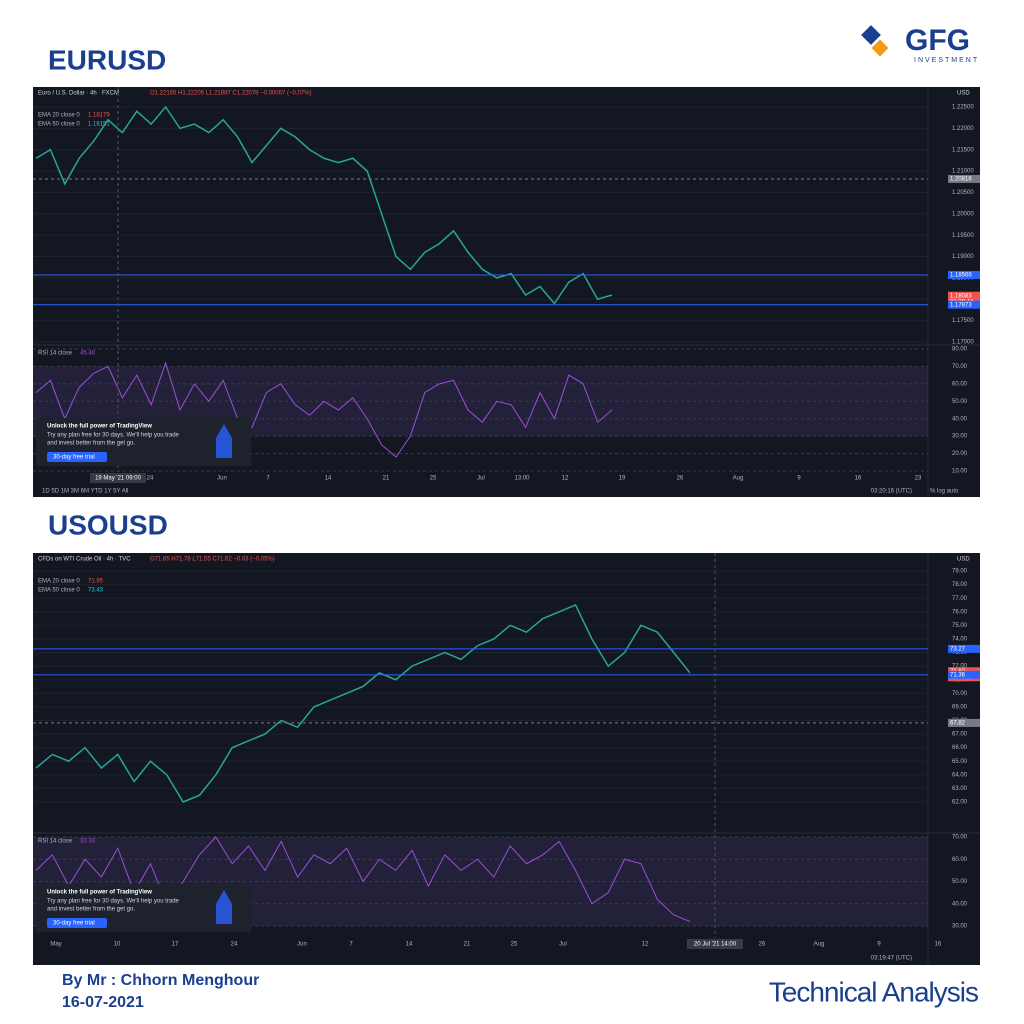  Describe the element at coordinates (960, 904) in the screenshot. I see `rsi-tick-label: 40.00` at that location.